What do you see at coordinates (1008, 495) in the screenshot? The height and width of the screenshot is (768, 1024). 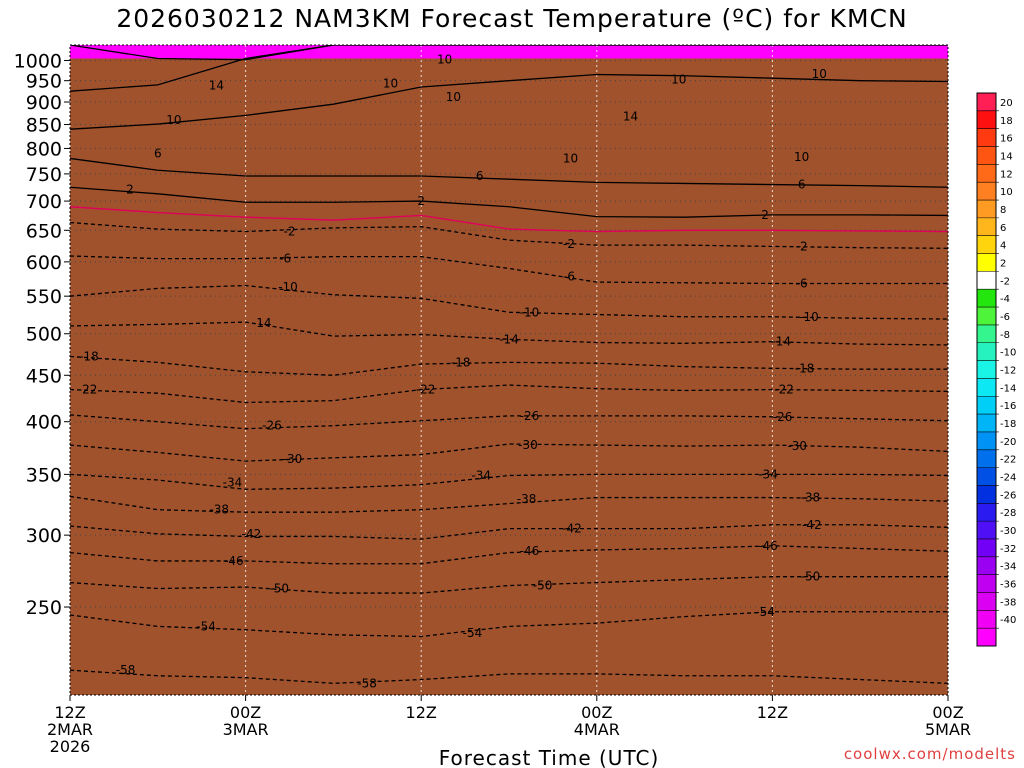 I see `colorbar-label: -26` at bounding box center [1008, 495].